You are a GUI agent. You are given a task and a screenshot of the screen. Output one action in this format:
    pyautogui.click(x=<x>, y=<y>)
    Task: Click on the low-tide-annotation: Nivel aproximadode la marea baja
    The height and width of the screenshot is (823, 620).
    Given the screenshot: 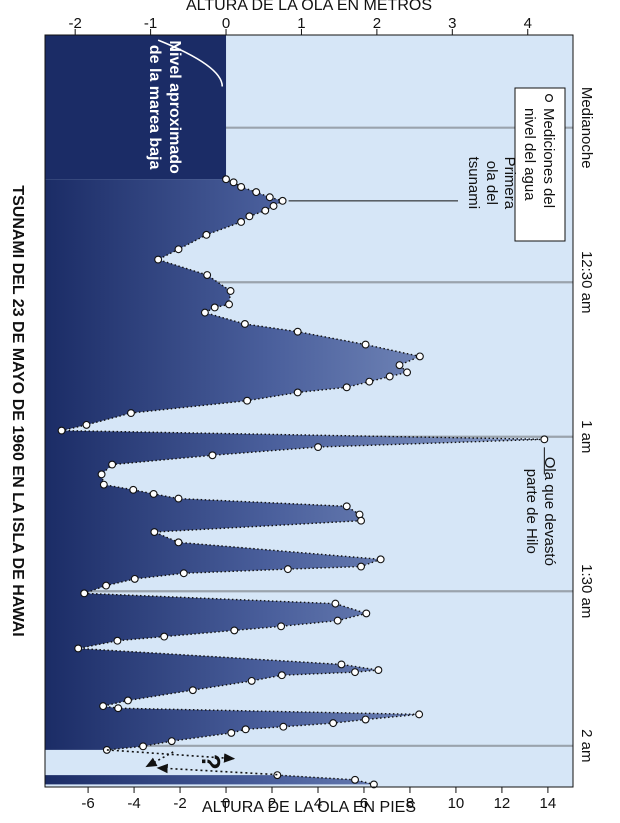 What is the action you would take?
    pyautogui.click(x=164, y=107)
    